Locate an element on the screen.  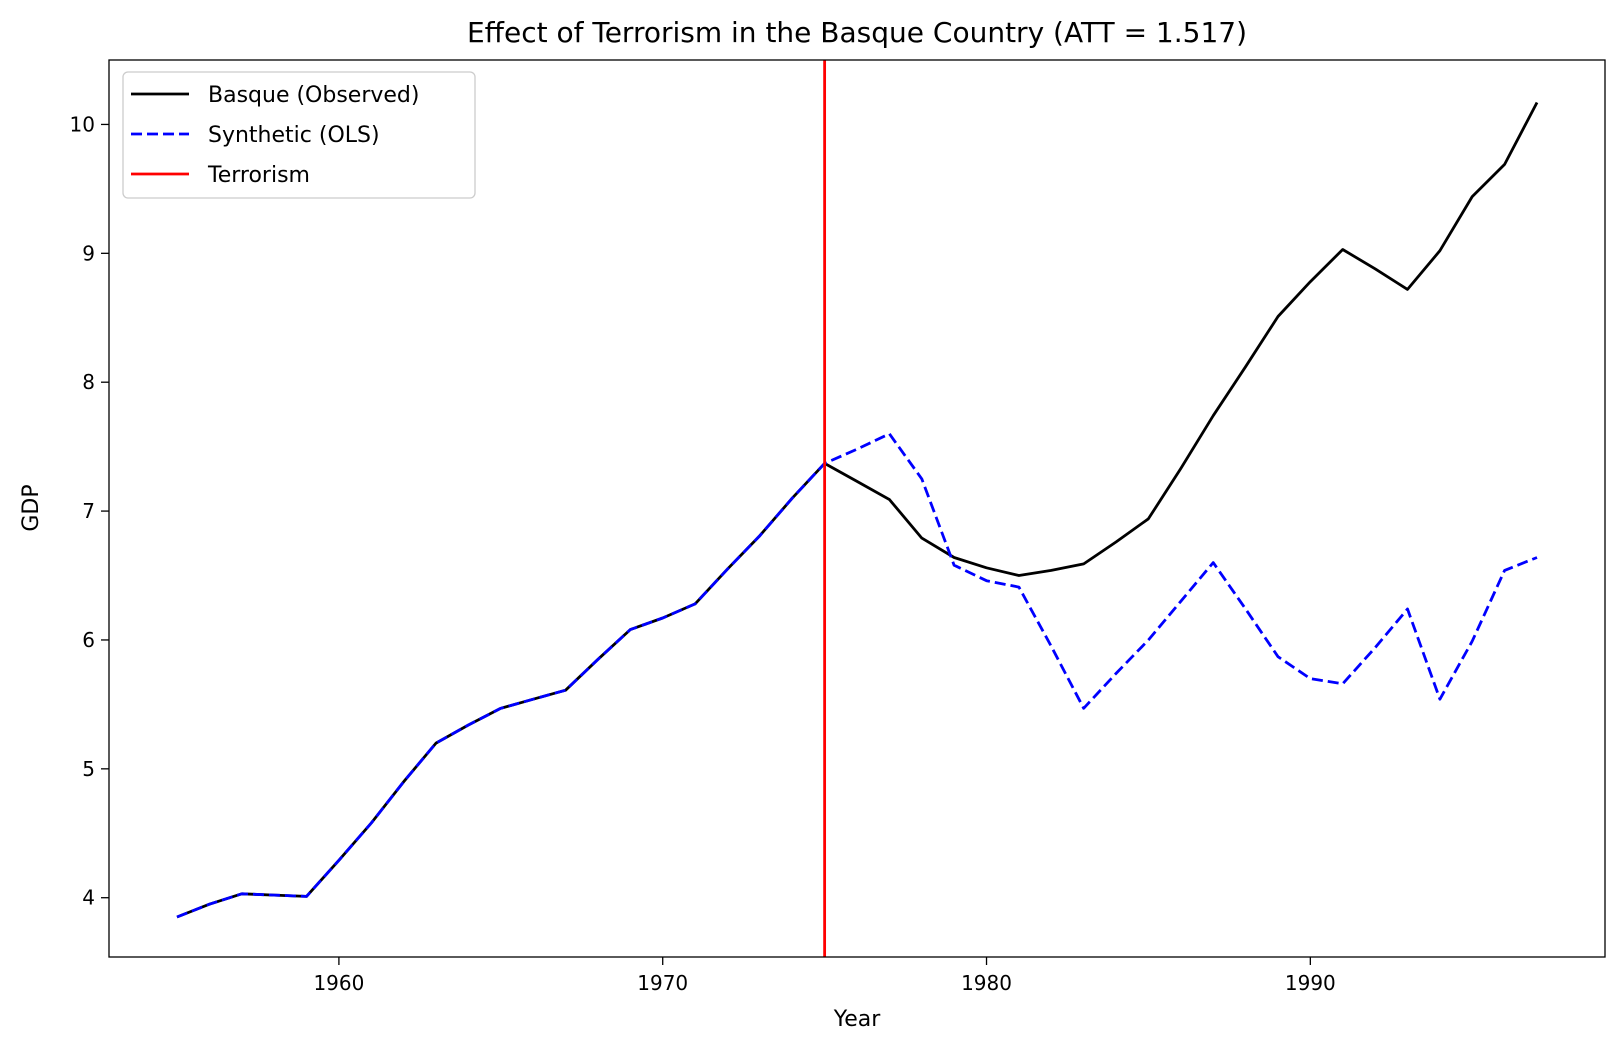
y-tick-label-8: 8 is located at coordinates (88, 382).